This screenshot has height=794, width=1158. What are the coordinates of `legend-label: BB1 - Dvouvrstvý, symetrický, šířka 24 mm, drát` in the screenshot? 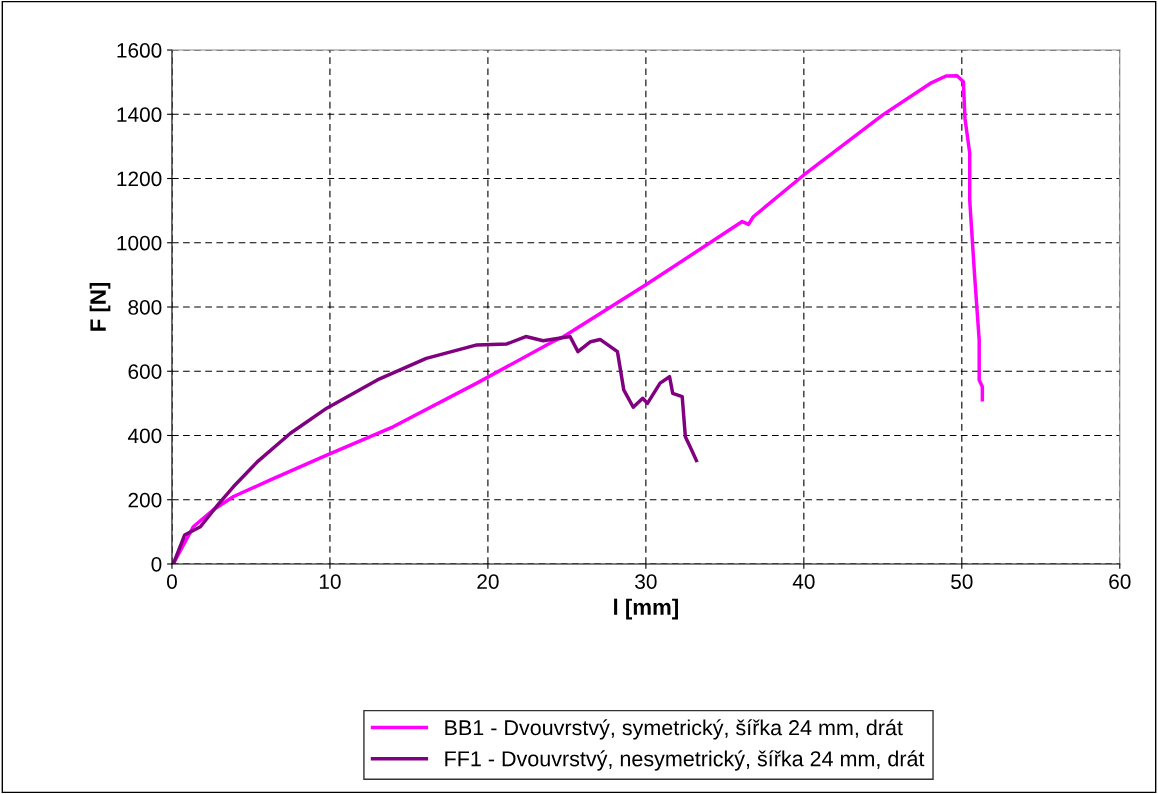 It's located at (674, 729).